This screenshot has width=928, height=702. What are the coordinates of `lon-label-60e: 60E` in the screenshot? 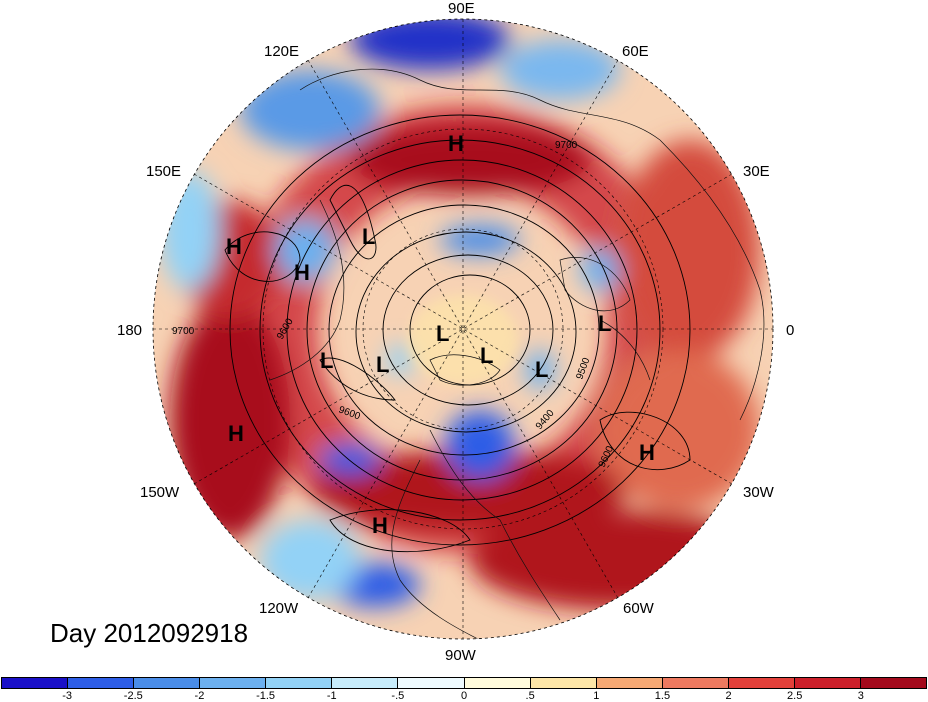 It's located at (635, 51).